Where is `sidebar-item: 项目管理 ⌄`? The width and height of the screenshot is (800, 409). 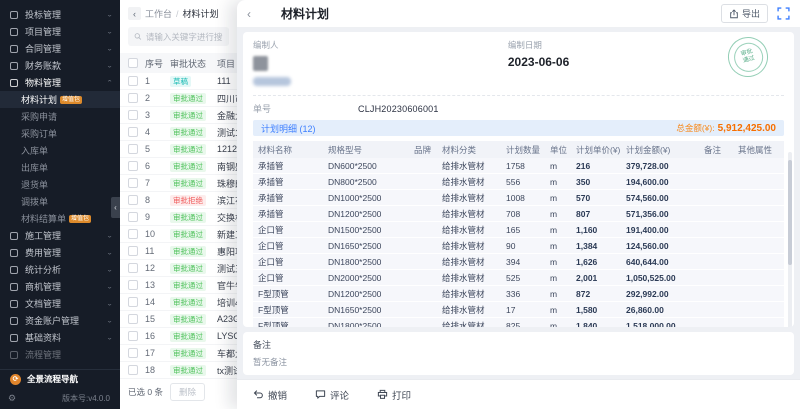
sidebar-item: 项目管理 ⌄ is located at coordinates (60, 31).